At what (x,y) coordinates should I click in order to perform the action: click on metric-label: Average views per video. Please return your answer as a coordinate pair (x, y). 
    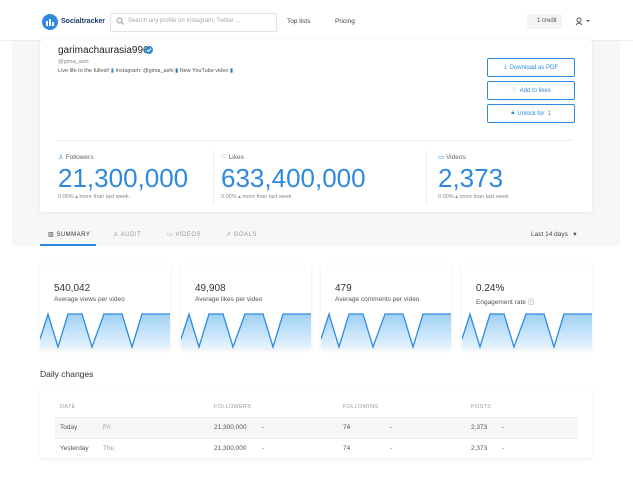
    Looking at the image, I should click on (89, 299).